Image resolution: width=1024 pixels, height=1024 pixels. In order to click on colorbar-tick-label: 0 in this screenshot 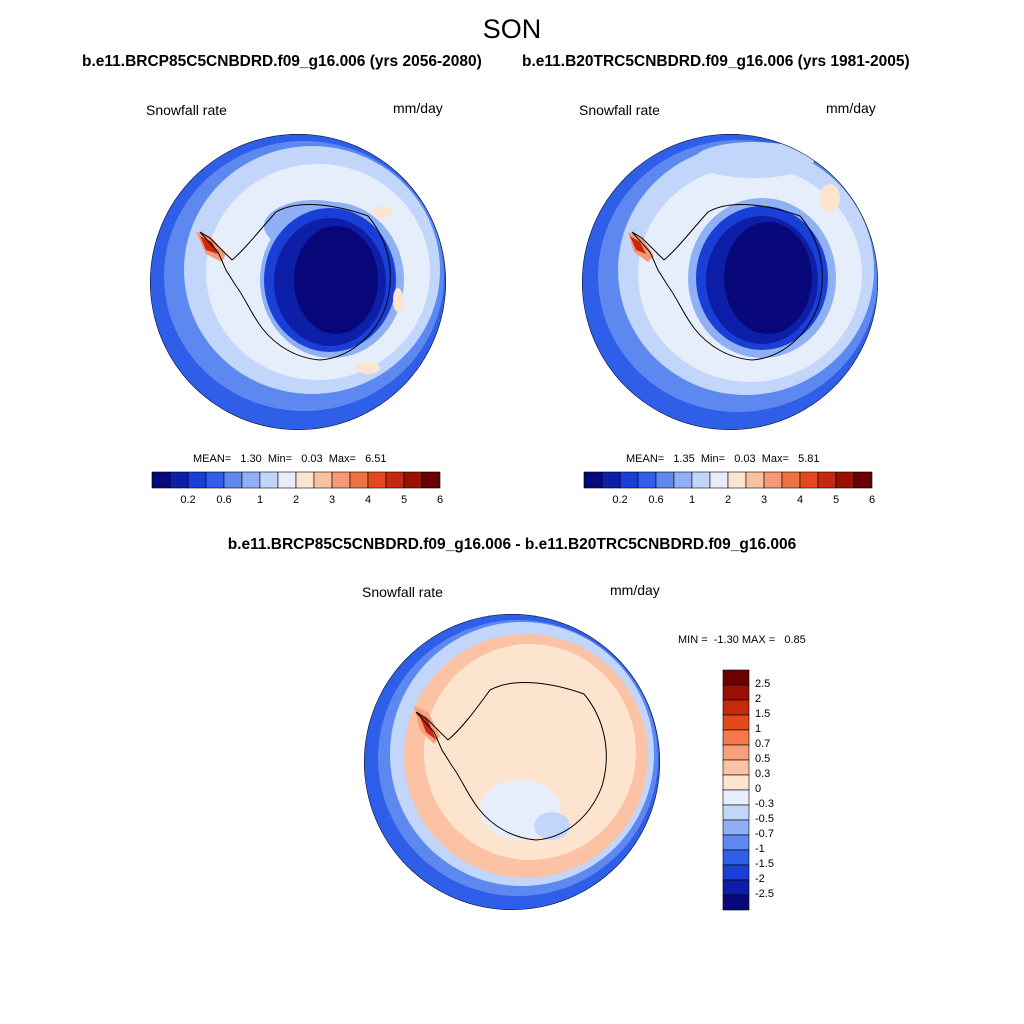, I will do `click(758, 789)`.